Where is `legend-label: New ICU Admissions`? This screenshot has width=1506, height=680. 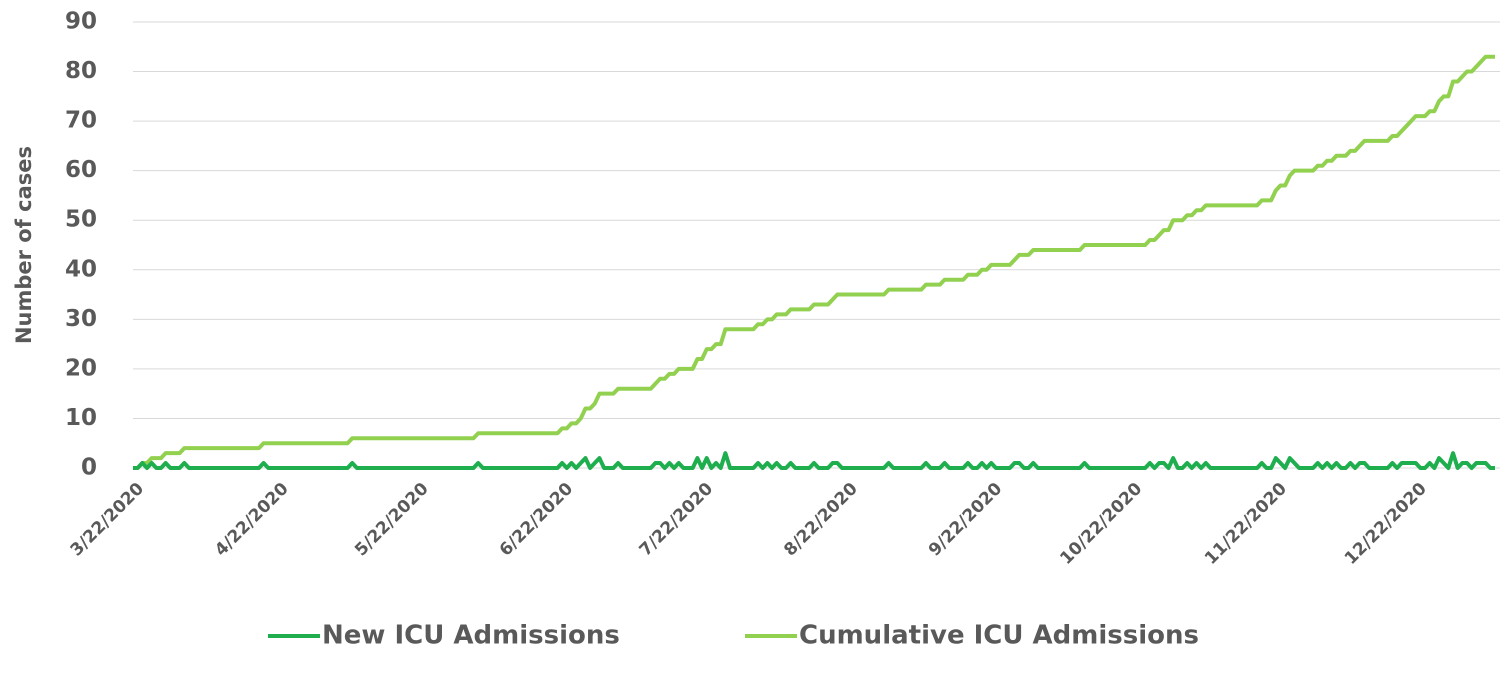
legend-label: New ICU Admissions is located at coordinates (471, 636).